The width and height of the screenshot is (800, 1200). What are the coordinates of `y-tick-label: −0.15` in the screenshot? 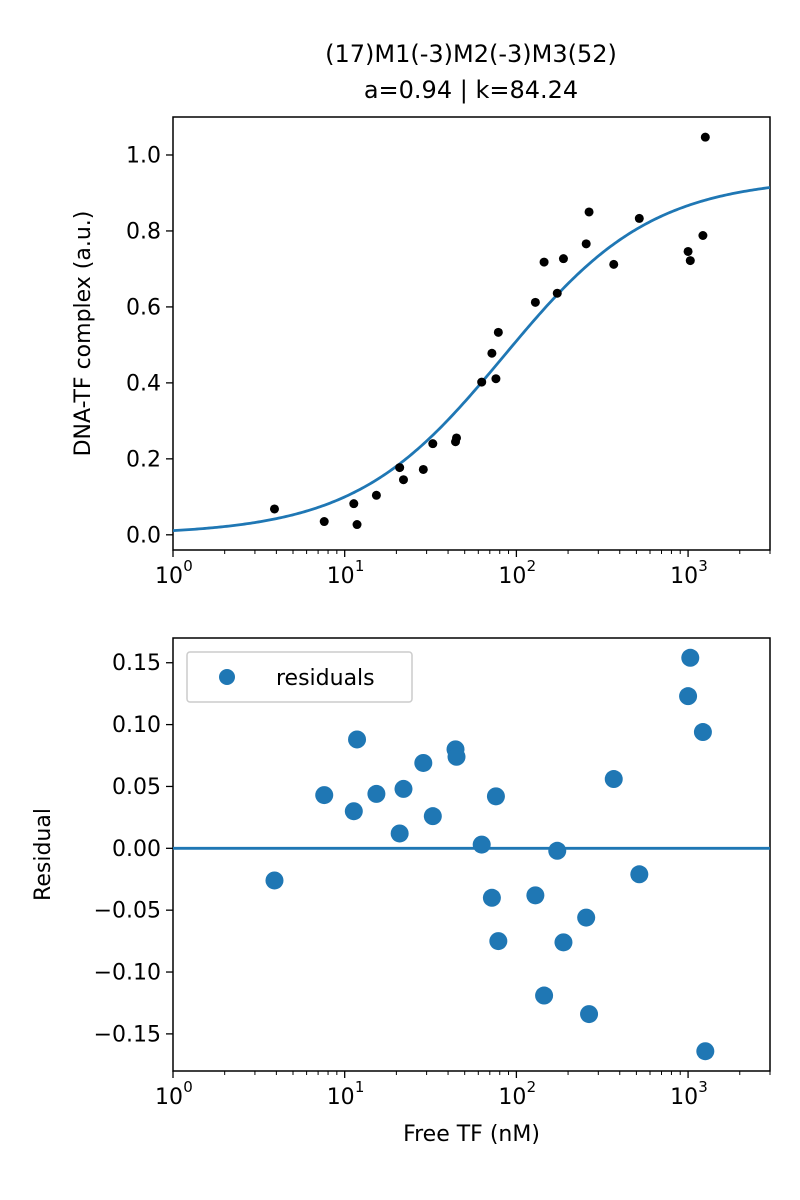 It's located at (127, 1034).